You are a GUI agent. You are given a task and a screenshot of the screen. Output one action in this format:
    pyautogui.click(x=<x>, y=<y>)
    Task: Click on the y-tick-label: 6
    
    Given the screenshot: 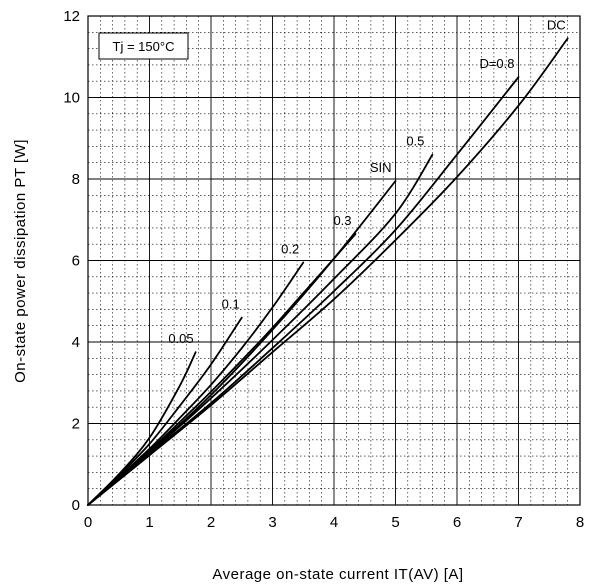 What is the action you would take?
    pyautogui.click(x=76, y=261)
    